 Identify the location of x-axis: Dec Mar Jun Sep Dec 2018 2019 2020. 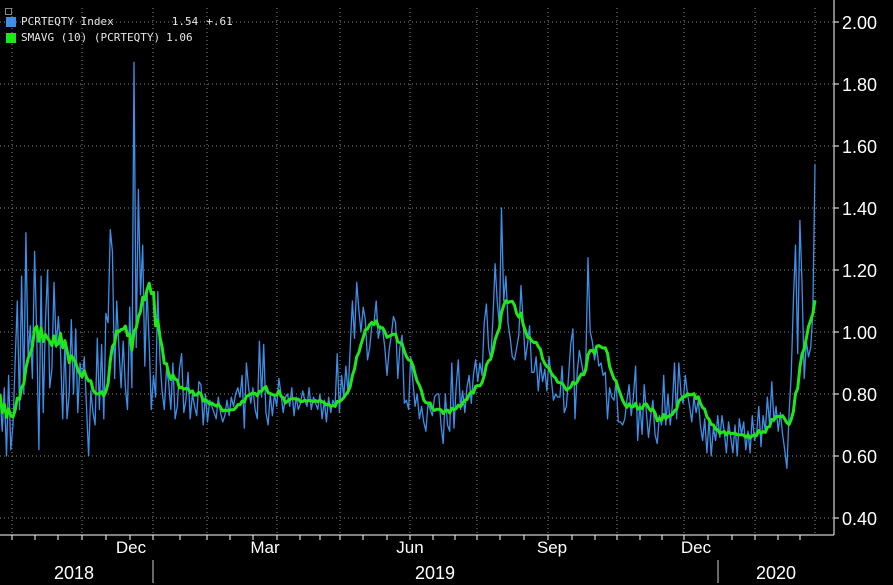
(417, 558).